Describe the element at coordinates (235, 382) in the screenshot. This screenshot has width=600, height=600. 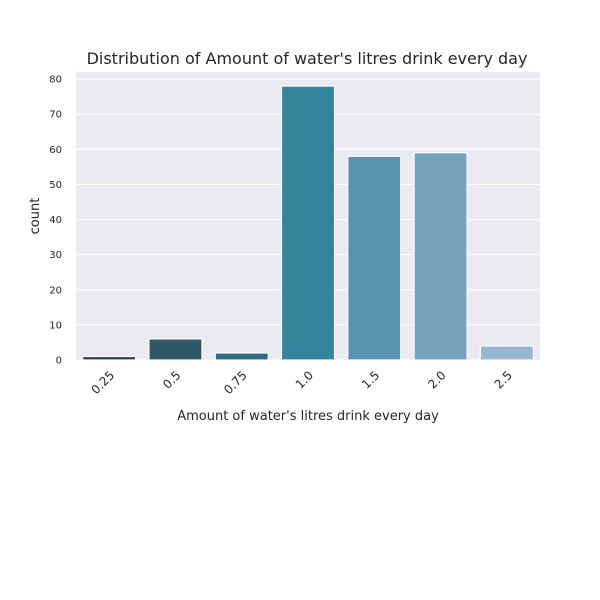
I see `x-tick-label: 0.75` at that location.